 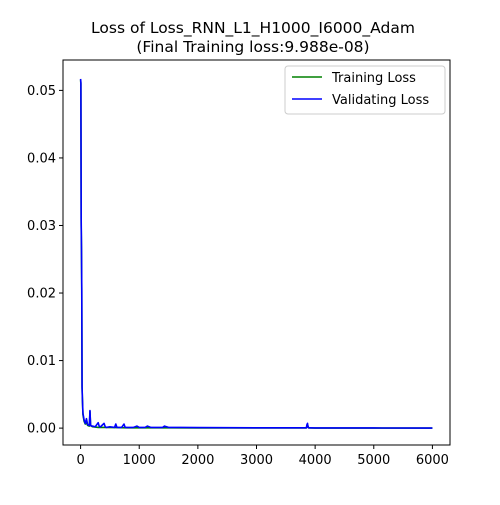 What do you see at coordinates (315, 460) in the screenshot?
I see `x-tick-label: 4000` at bounding box center [315, 460].